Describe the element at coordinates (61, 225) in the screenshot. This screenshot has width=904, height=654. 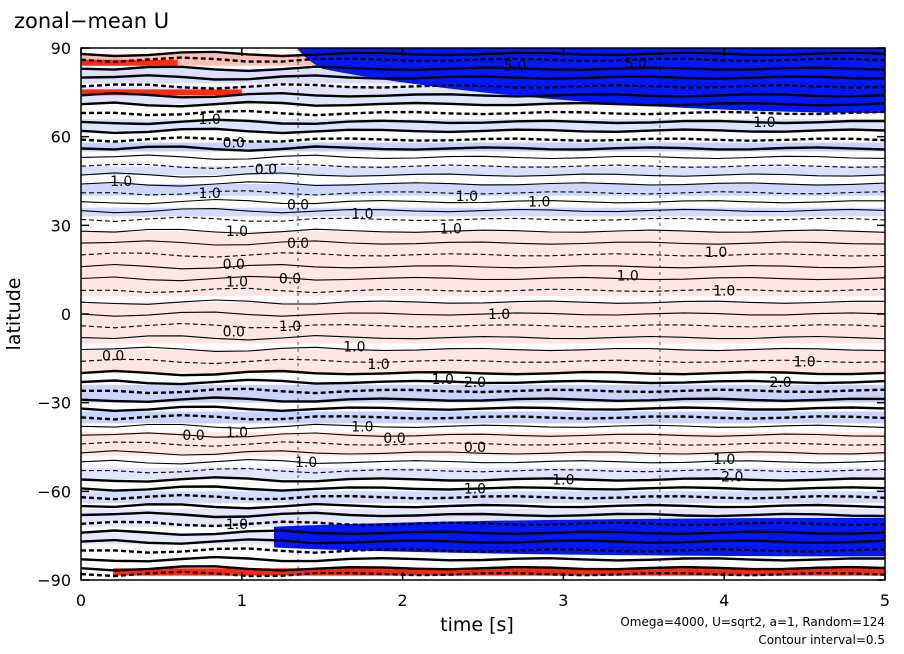
I see `y-tick-label: 30` at that location.